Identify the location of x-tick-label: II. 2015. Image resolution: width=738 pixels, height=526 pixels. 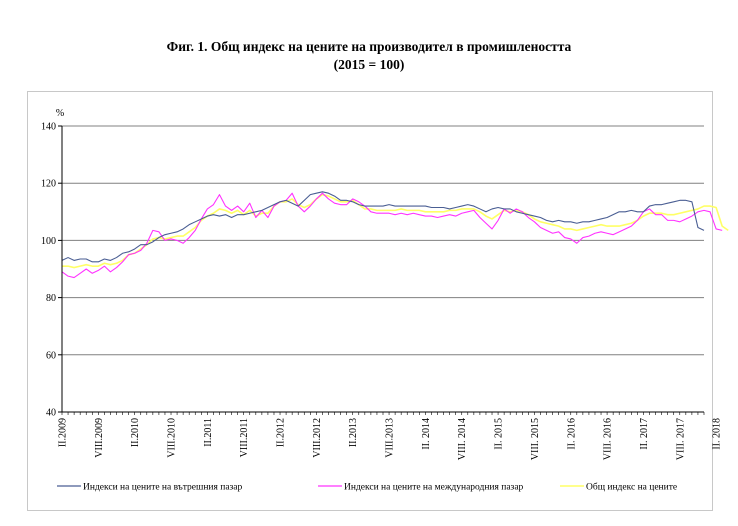
(499, 434).